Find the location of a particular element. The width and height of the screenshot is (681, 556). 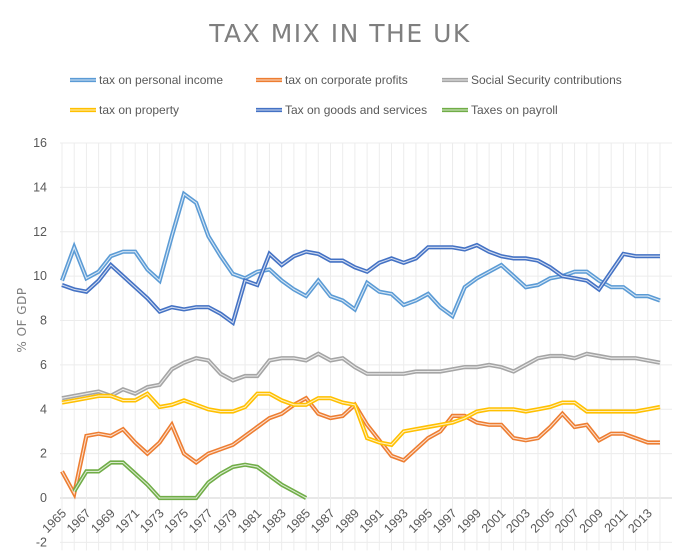

y-tick-label: 8 is located at coordinates (43, 321).